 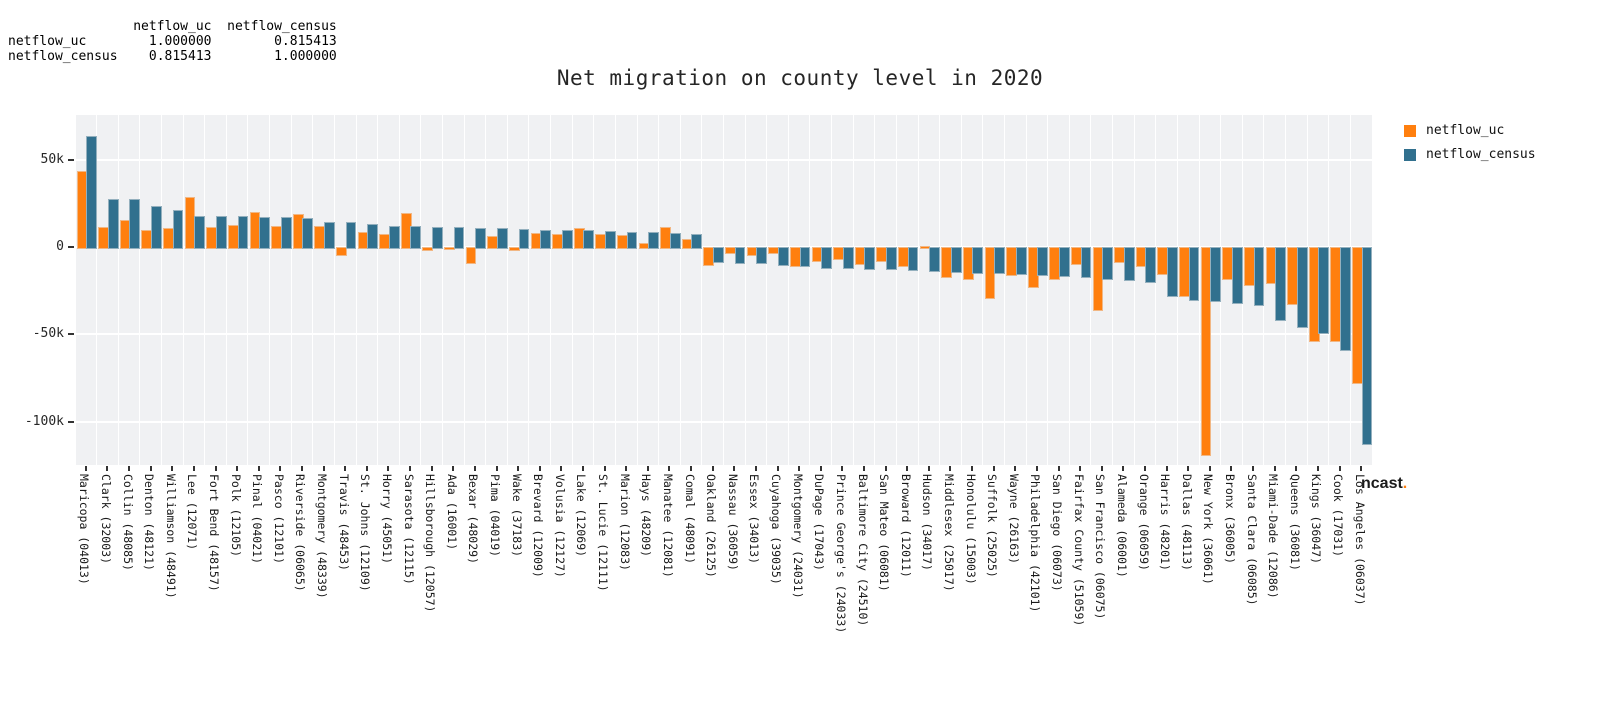 I want to click on x-tick-label: New York (36061), so click(x=1208, y=529).